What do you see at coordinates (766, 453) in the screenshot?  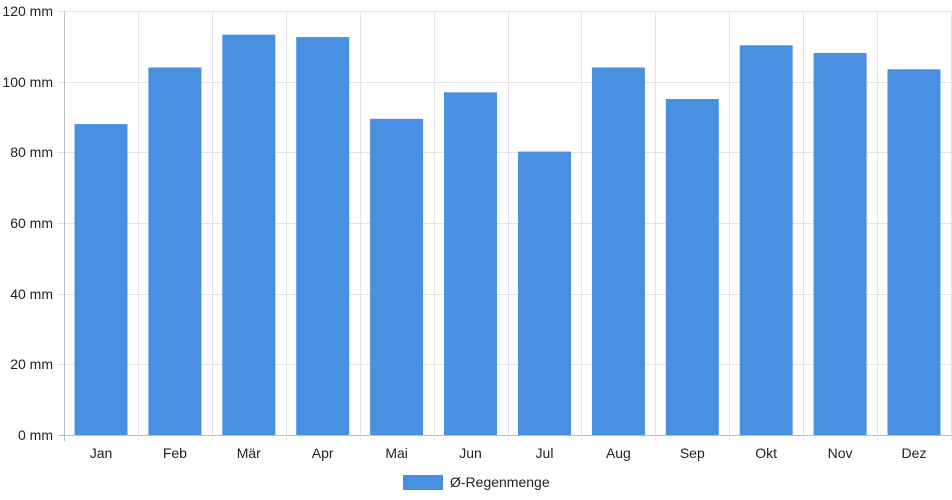 I see `x-tick-label: Okt` at bounding box center [766, 453].